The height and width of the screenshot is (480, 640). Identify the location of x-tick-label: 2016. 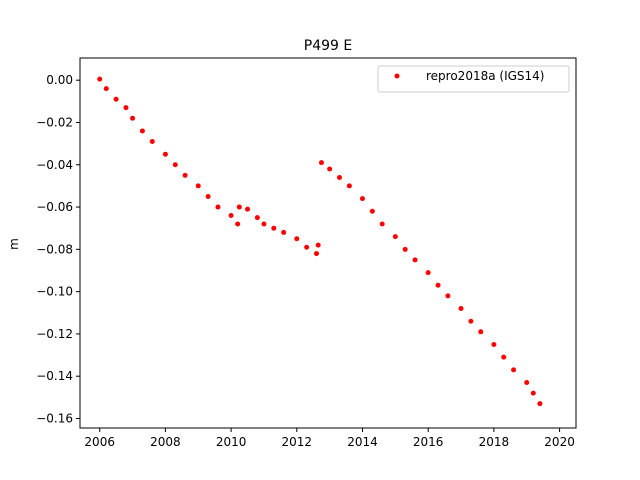
(428, 442).